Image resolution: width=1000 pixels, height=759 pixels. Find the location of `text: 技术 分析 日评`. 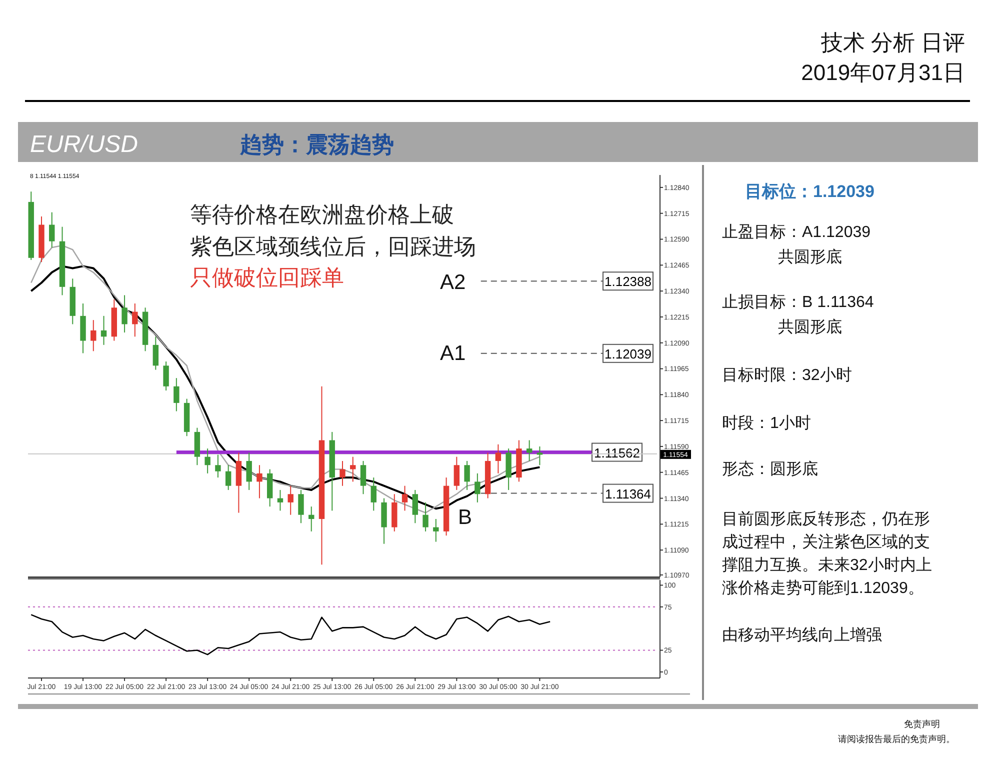

text: 技术 分析 日评 is located at coordinates (892, 42).